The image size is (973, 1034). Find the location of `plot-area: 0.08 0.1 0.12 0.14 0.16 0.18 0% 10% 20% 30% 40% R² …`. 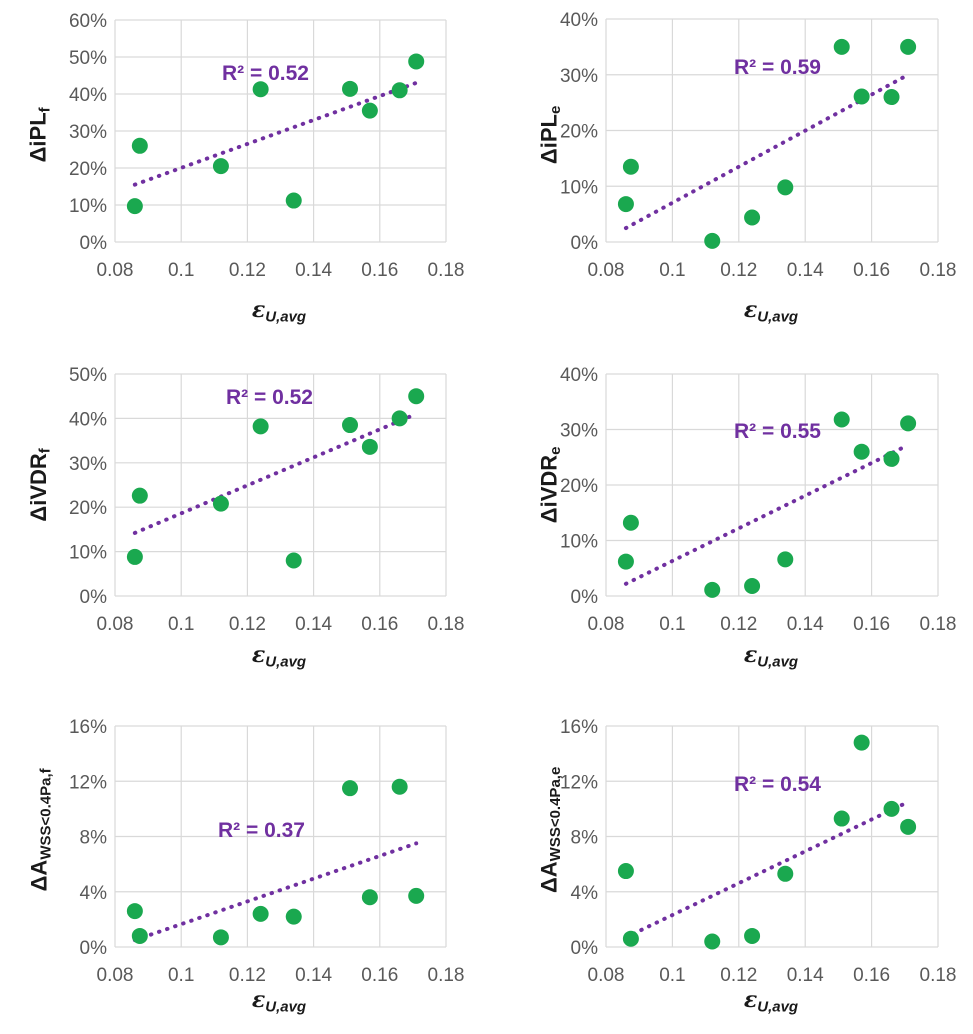

plot-area: 0.08 0.1 0.12 0.14 0.16 0.18 0% 10% 20% 30% 40% R² … is located at coordinates (758, 500).